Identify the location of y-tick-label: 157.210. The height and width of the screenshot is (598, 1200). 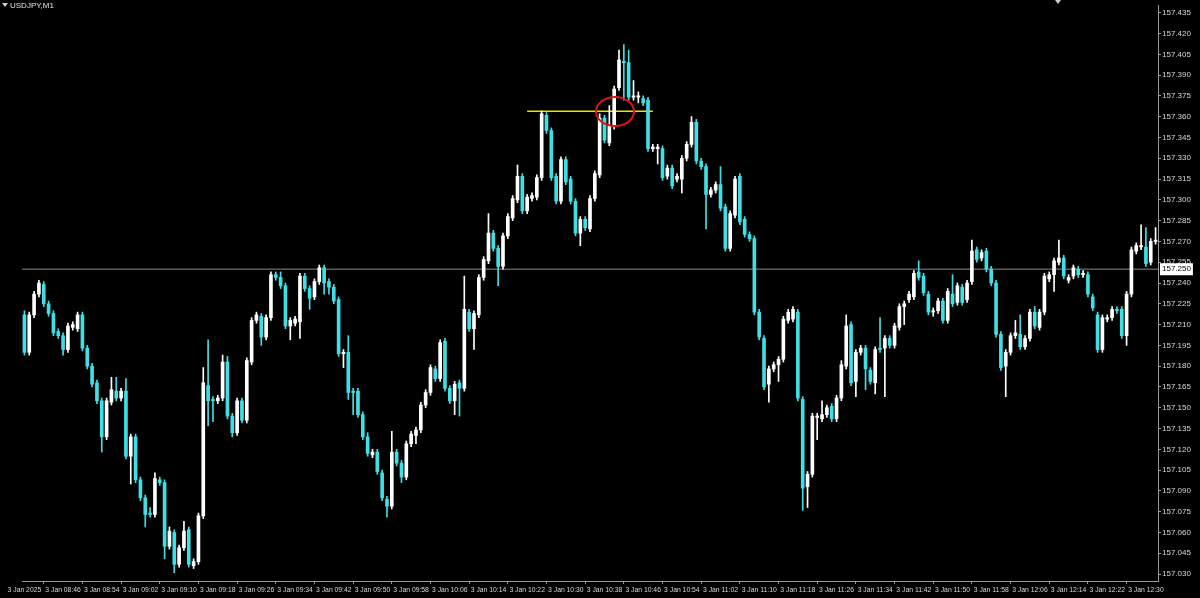
(1177, 324).